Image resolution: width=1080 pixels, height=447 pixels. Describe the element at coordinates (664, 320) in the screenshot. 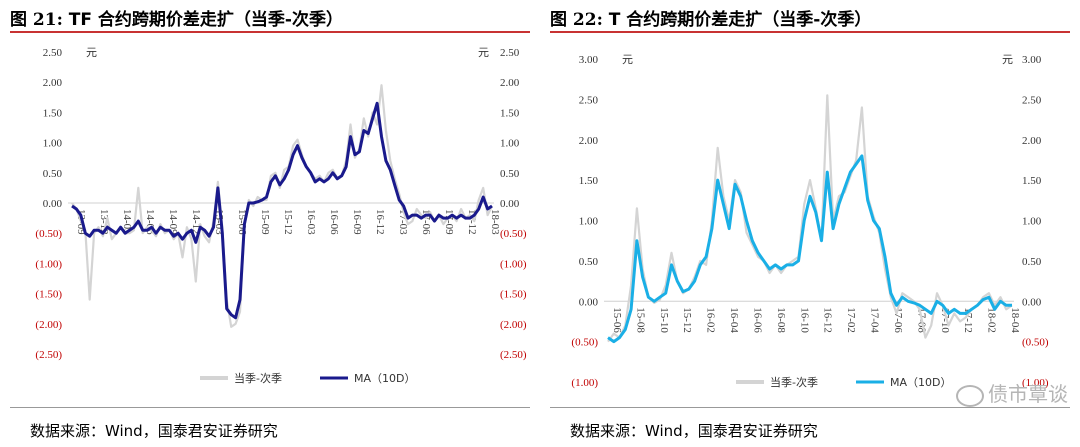

I see `x-tick-label: 15-10` at that location.